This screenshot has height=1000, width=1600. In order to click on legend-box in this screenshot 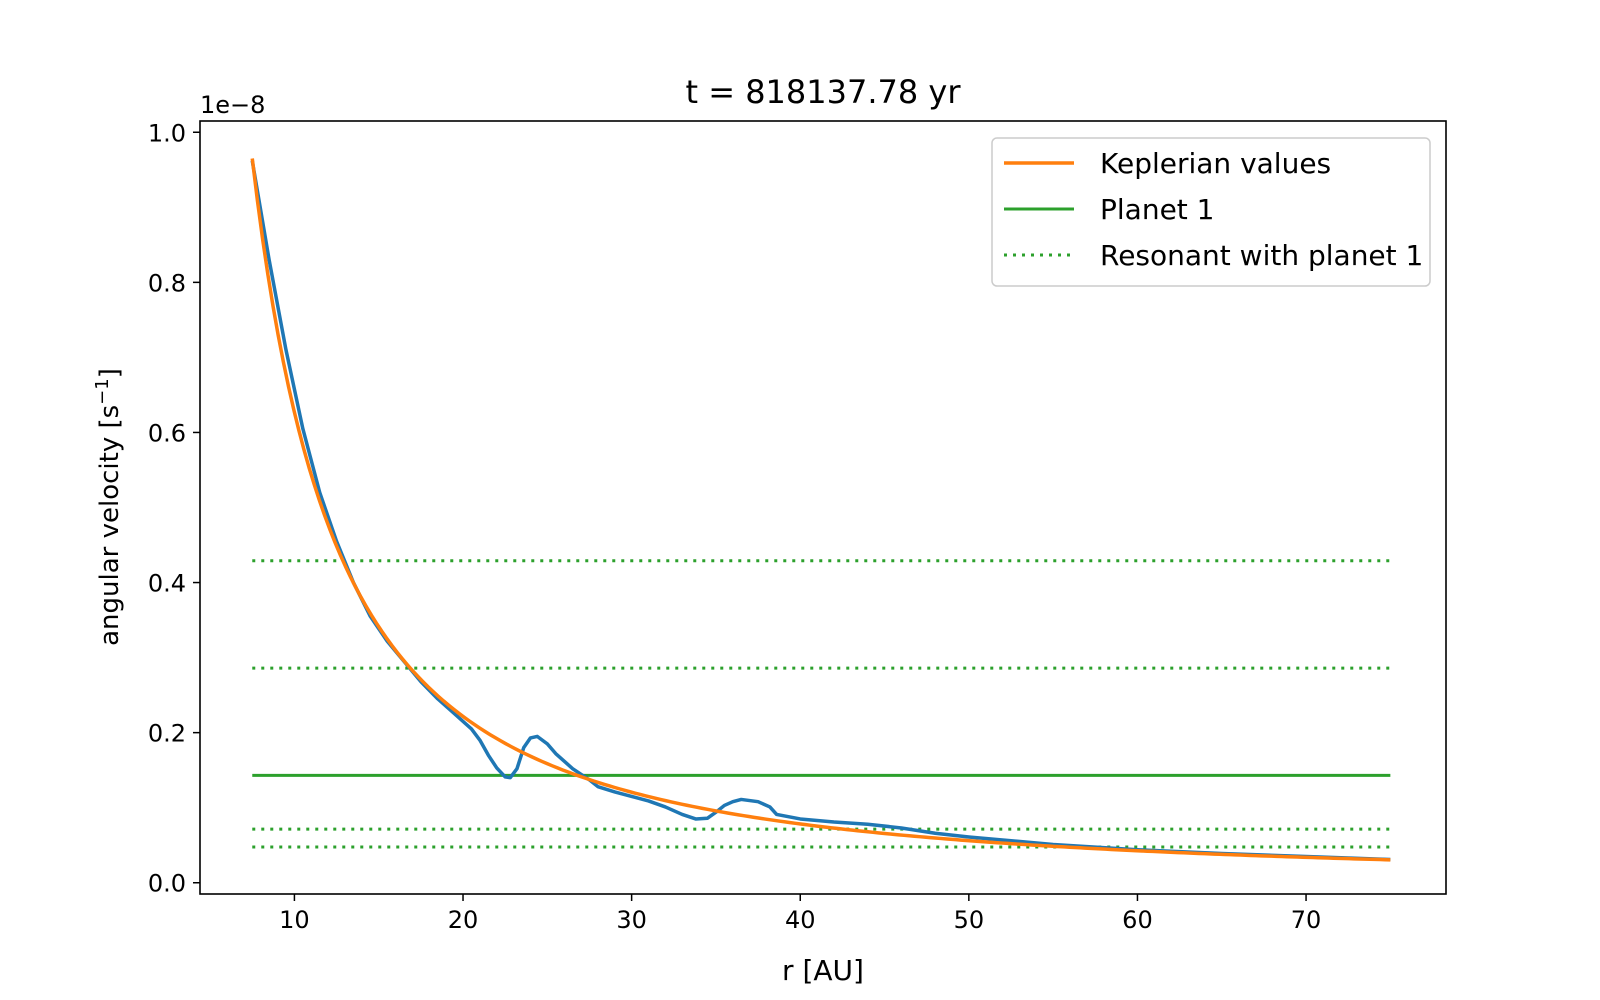, I will do `click(1211, 212)`.